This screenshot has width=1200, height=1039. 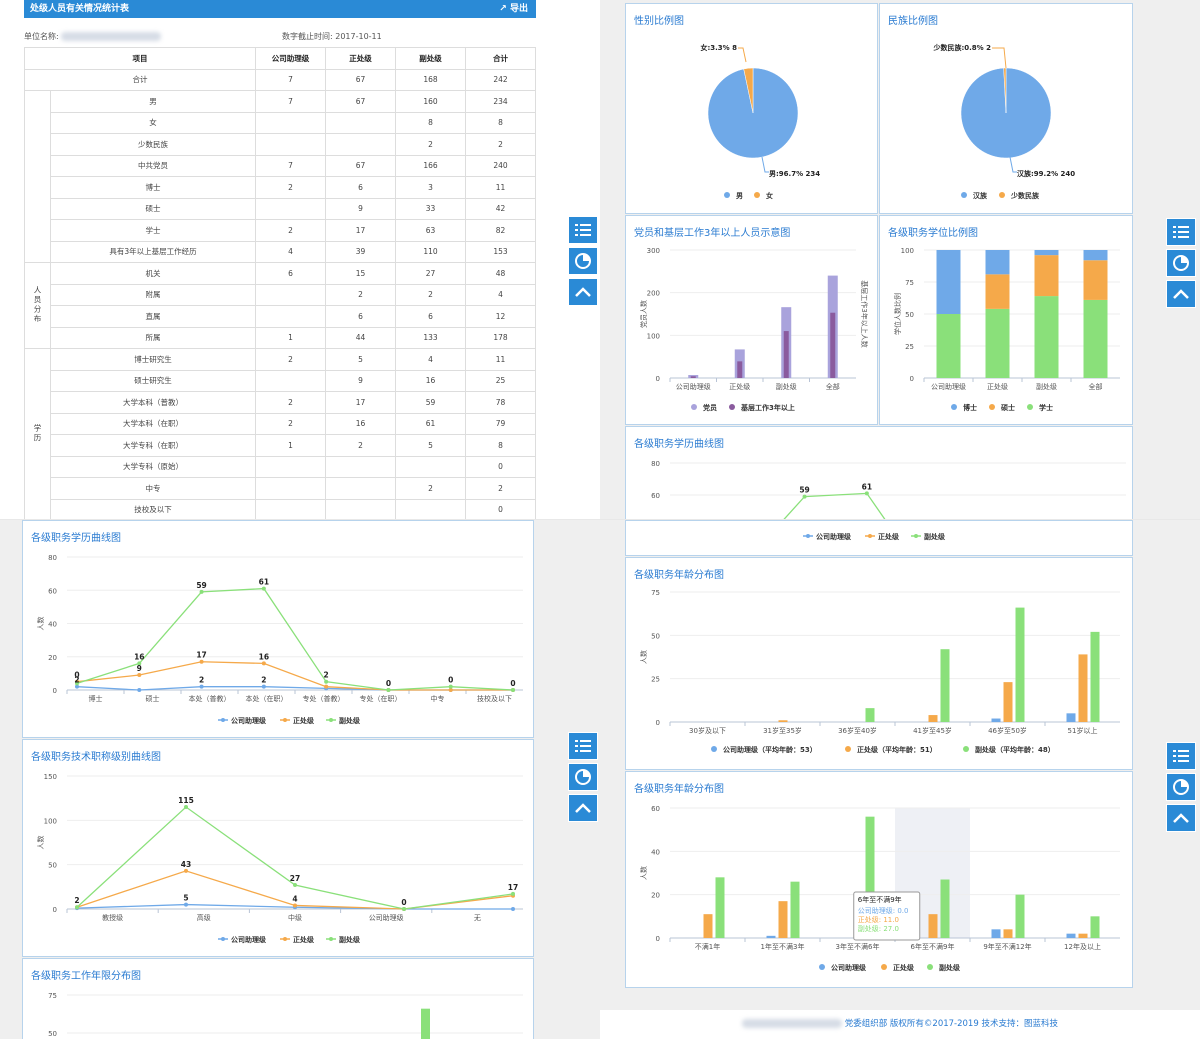 What do you see at coordinates (204, 917) in the screenshot?
I see `x-tick-label: 高级` at bounding box center [204, 917].